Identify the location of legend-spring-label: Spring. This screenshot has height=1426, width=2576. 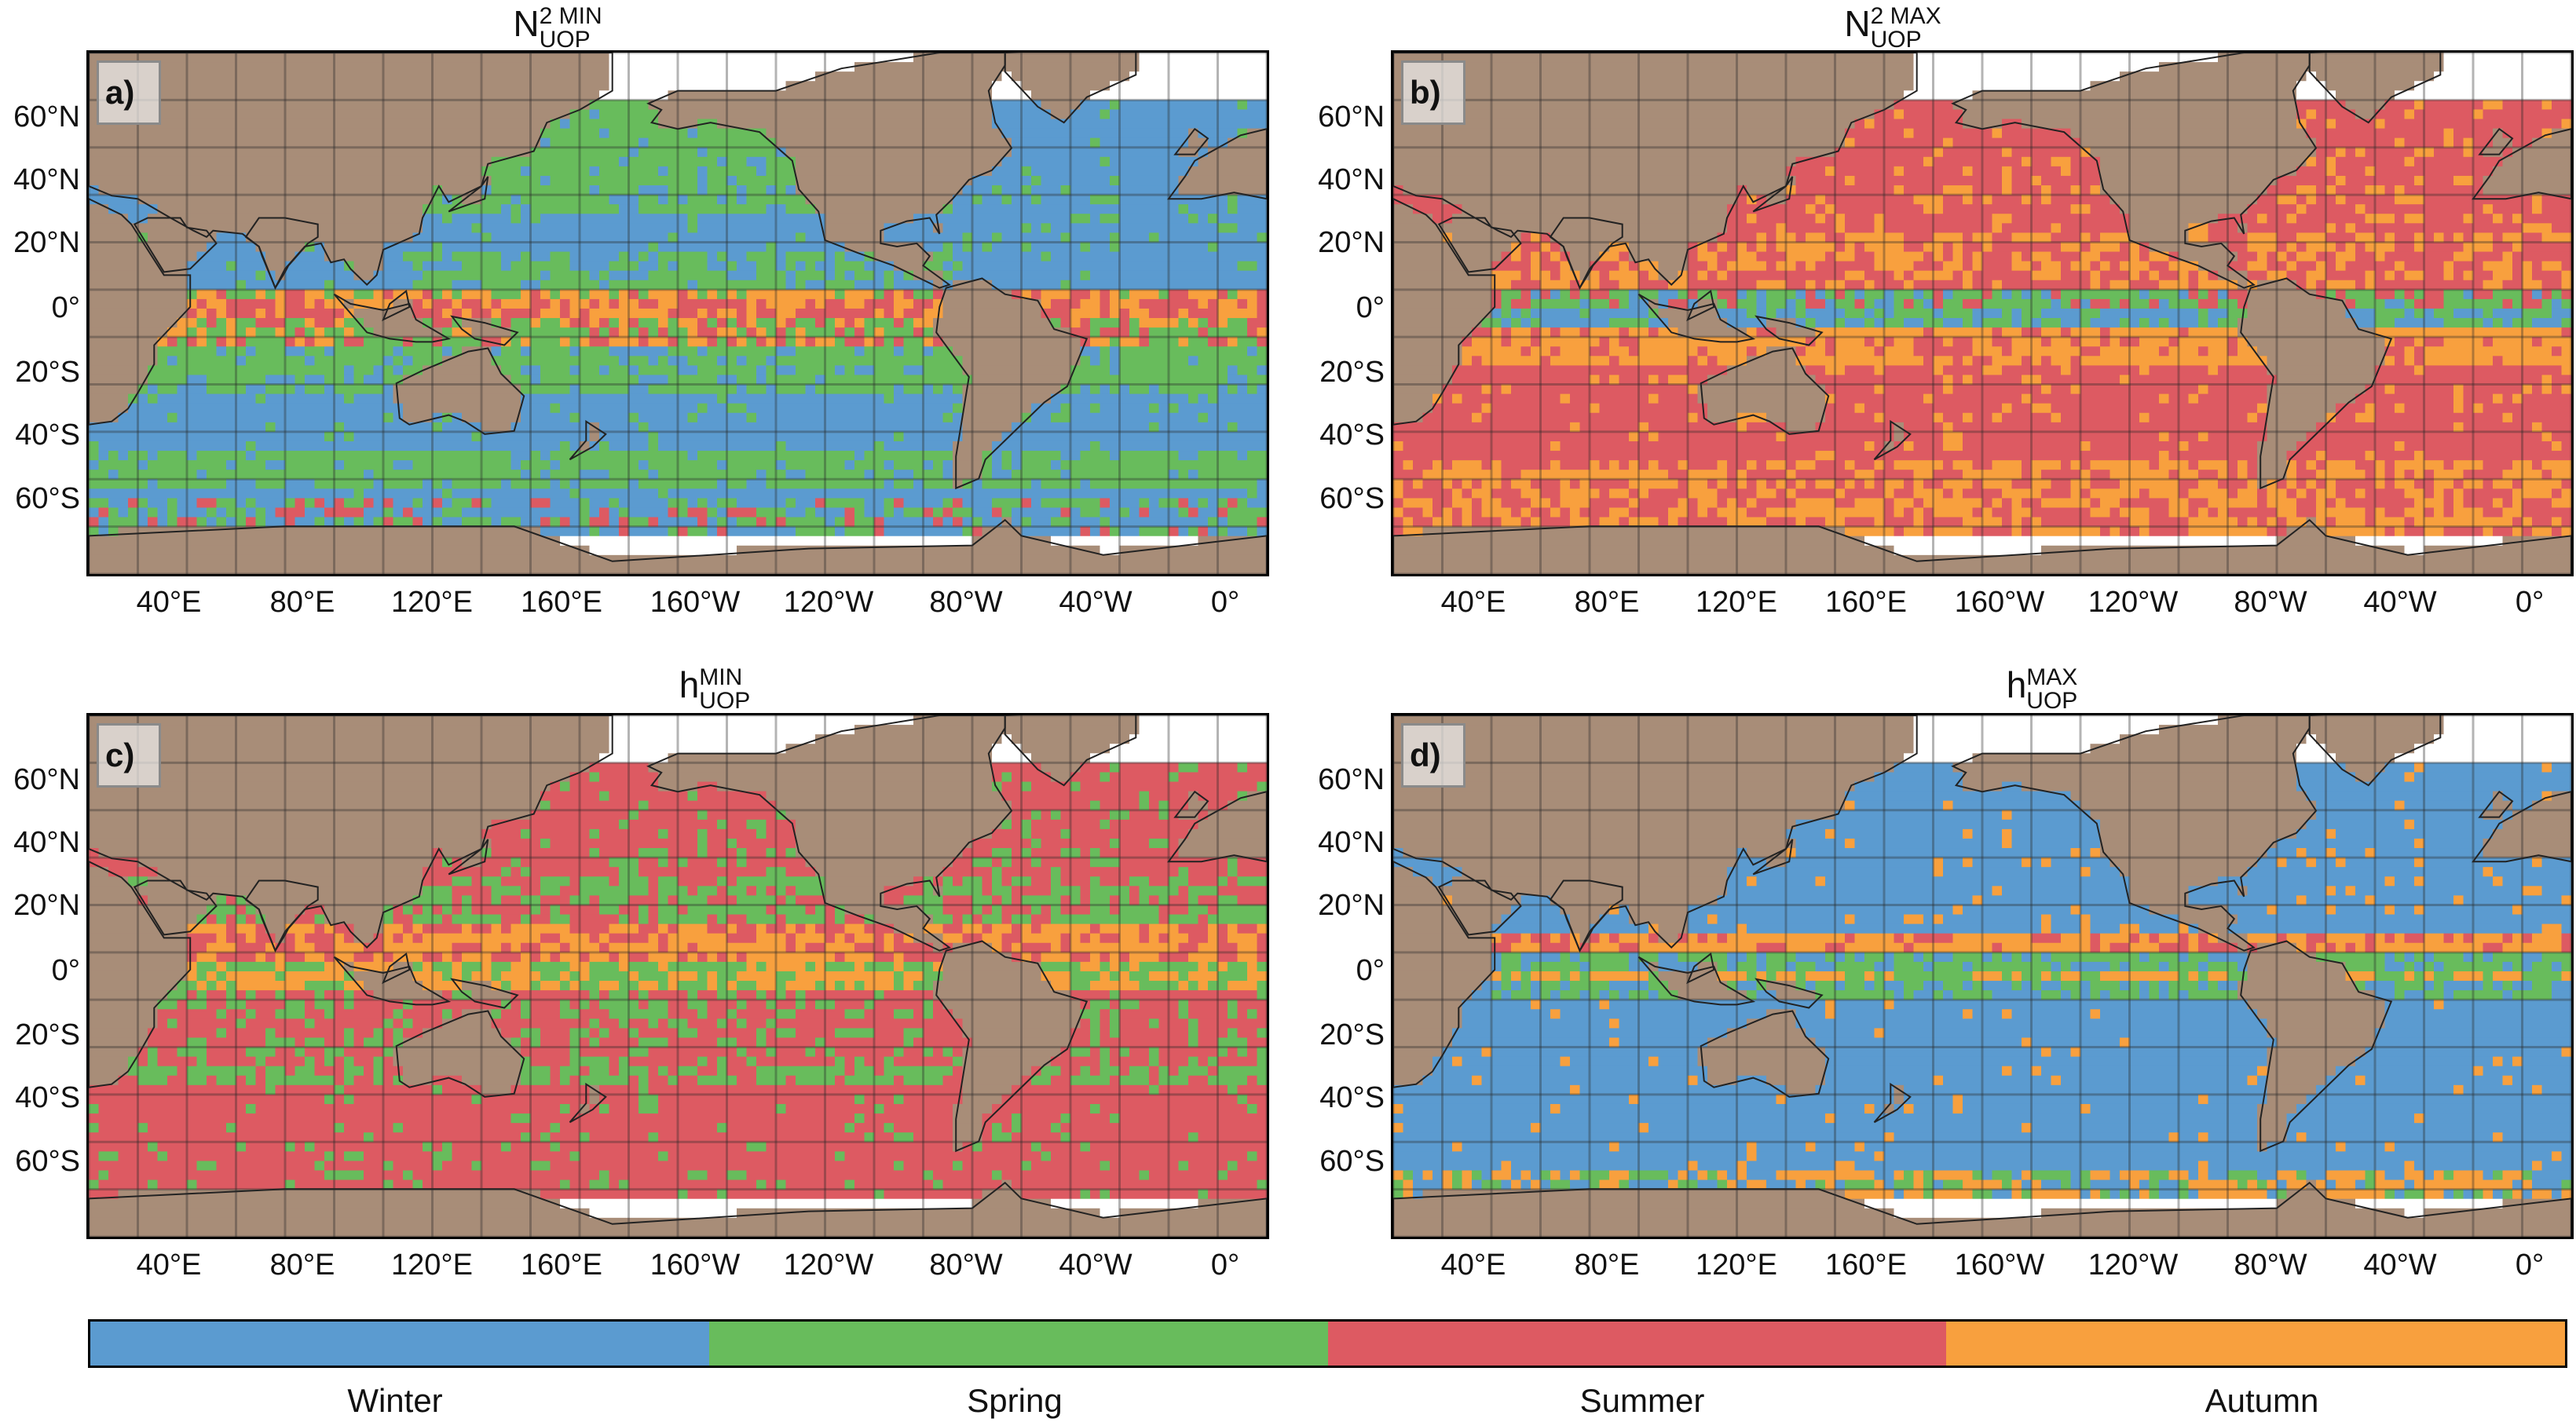
(1015, 1401).